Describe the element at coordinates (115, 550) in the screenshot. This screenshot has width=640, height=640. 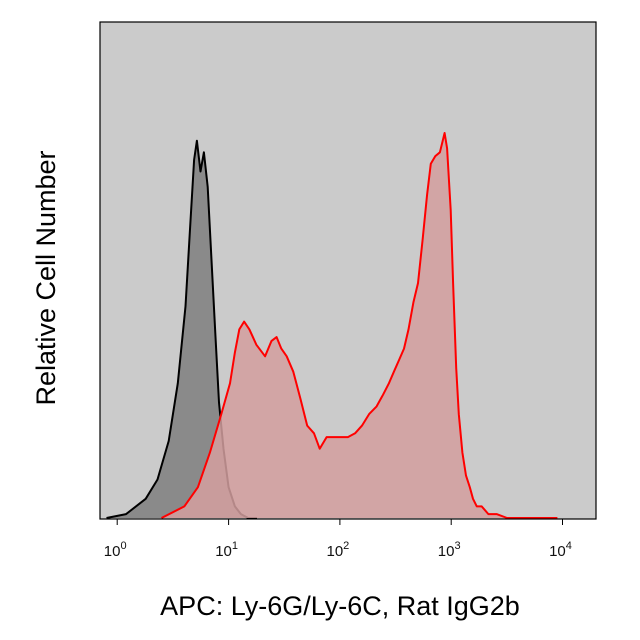
I see `x-tick-label: 10⁰` at that location.